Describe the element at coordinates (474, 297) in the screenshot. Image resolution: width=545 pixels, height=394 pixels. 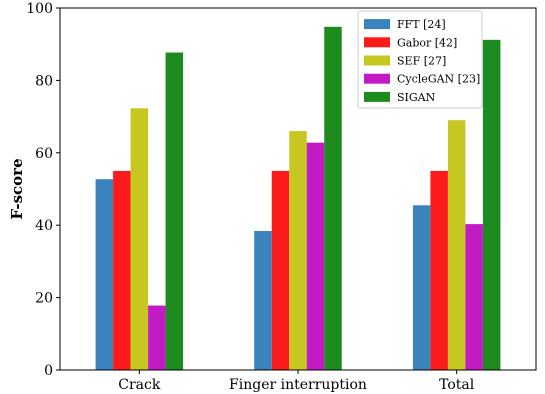
I see `bar-cyclegan-23-total` at that location.